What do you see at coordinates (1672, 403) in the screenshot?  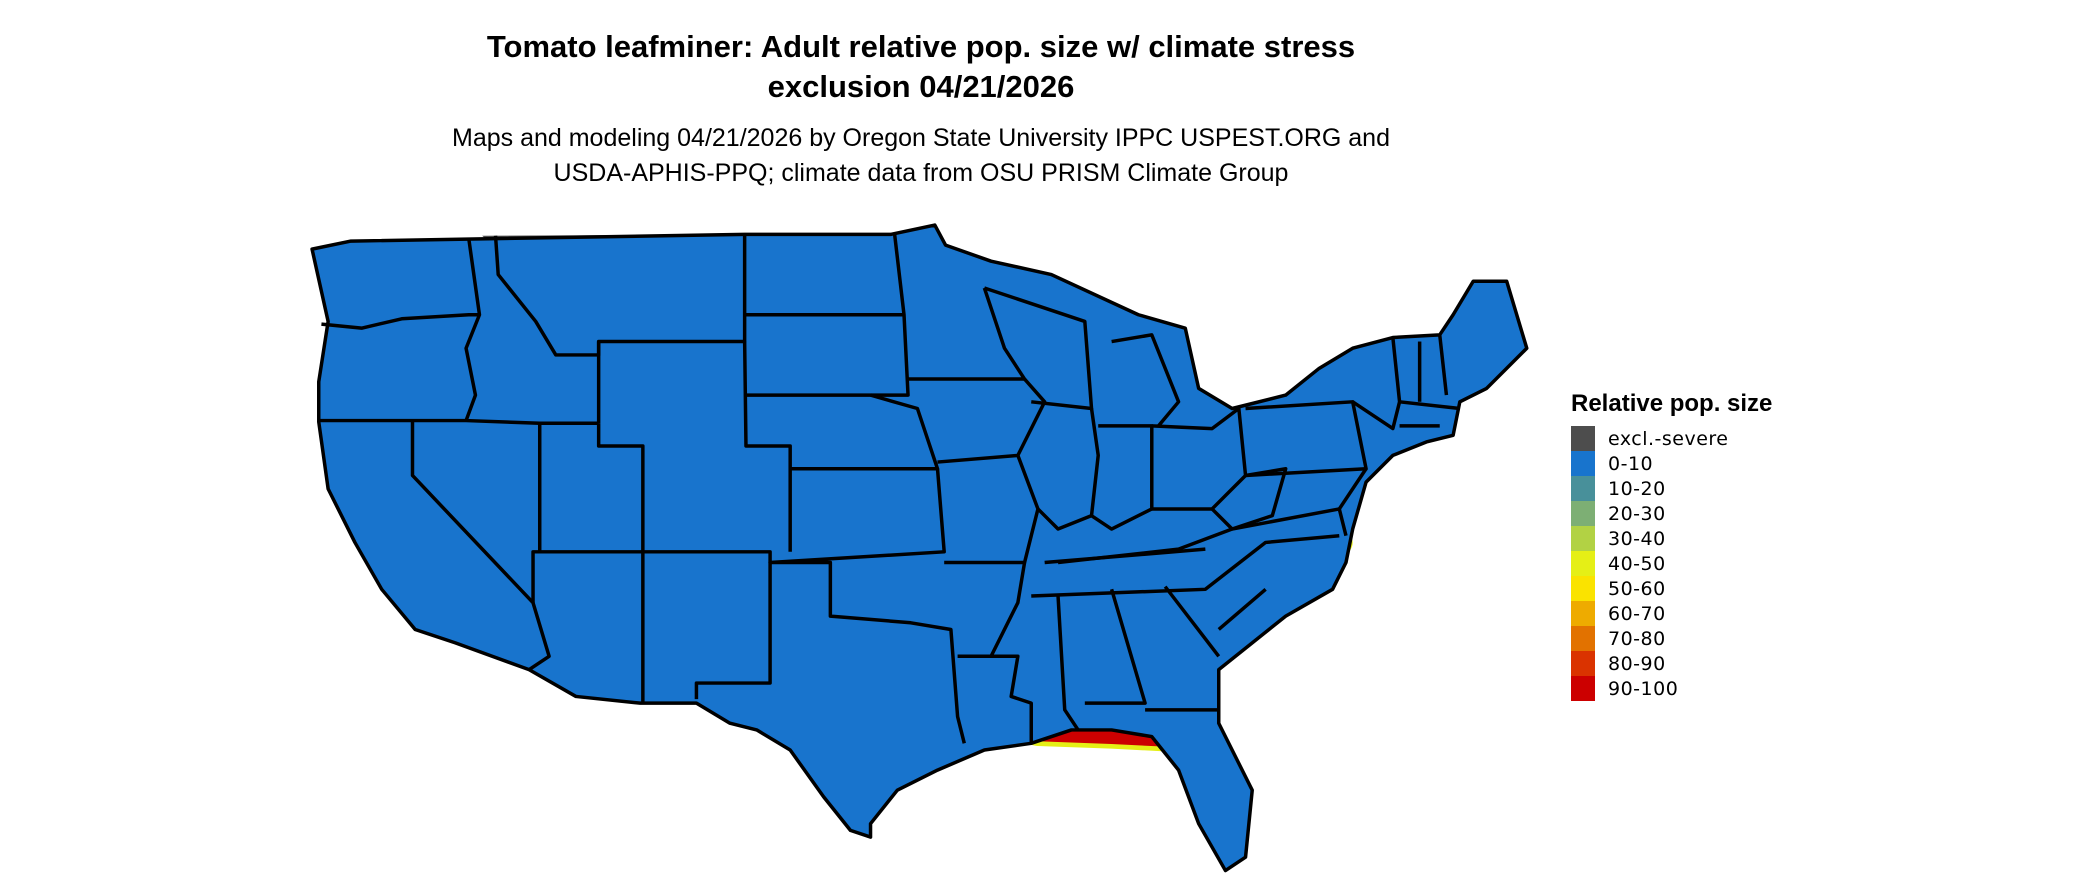 I see `legend-title: Relative pop. size` at bounding box center [1672, 403].